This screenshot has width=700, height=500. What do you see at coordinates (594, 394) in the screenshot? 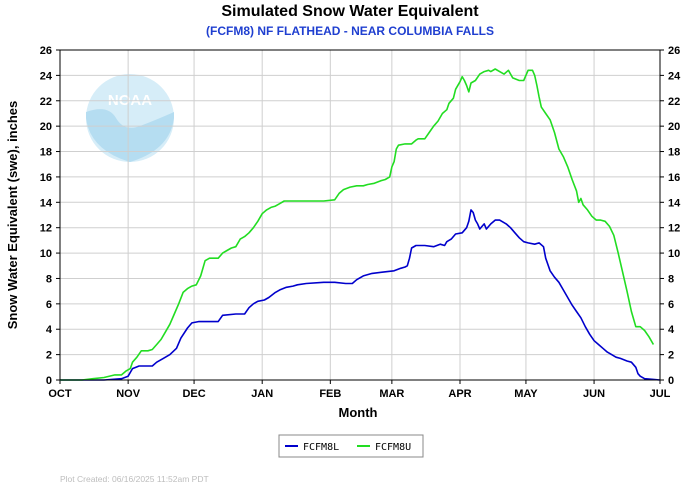
I see `x-tick-label: JUN` at bounding box center [594, 394].